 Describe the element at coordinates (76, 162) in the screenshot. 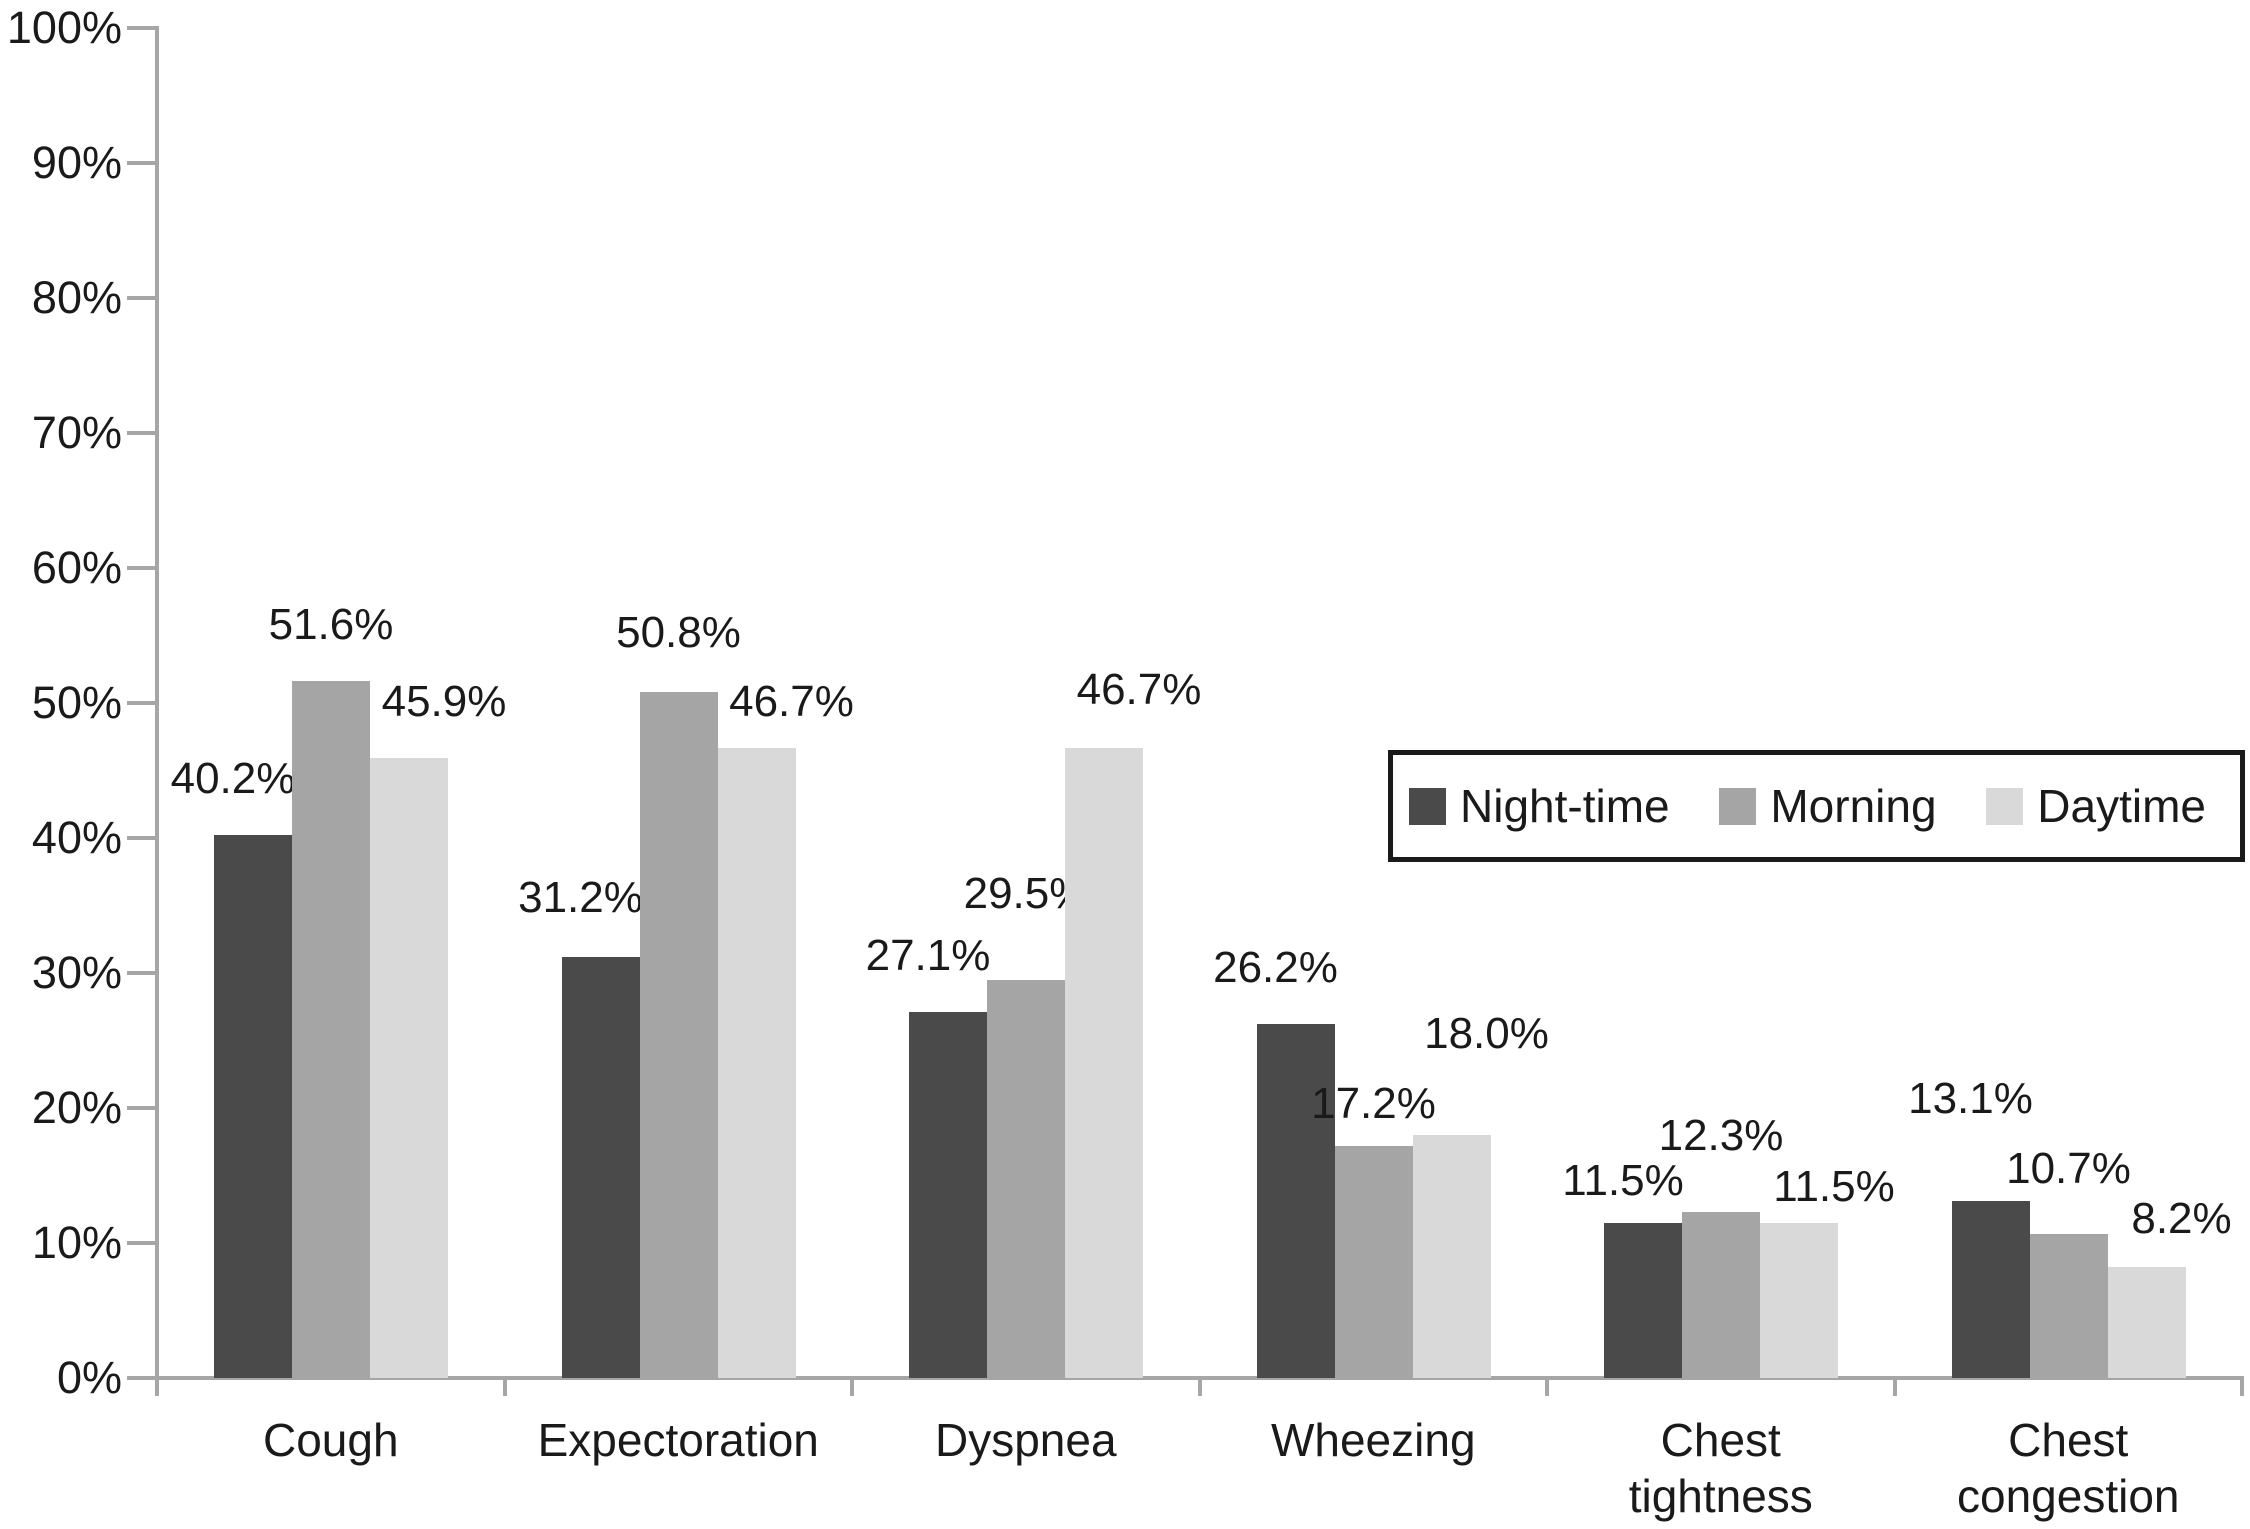

I see `y-tick-label: 90%` at that location.